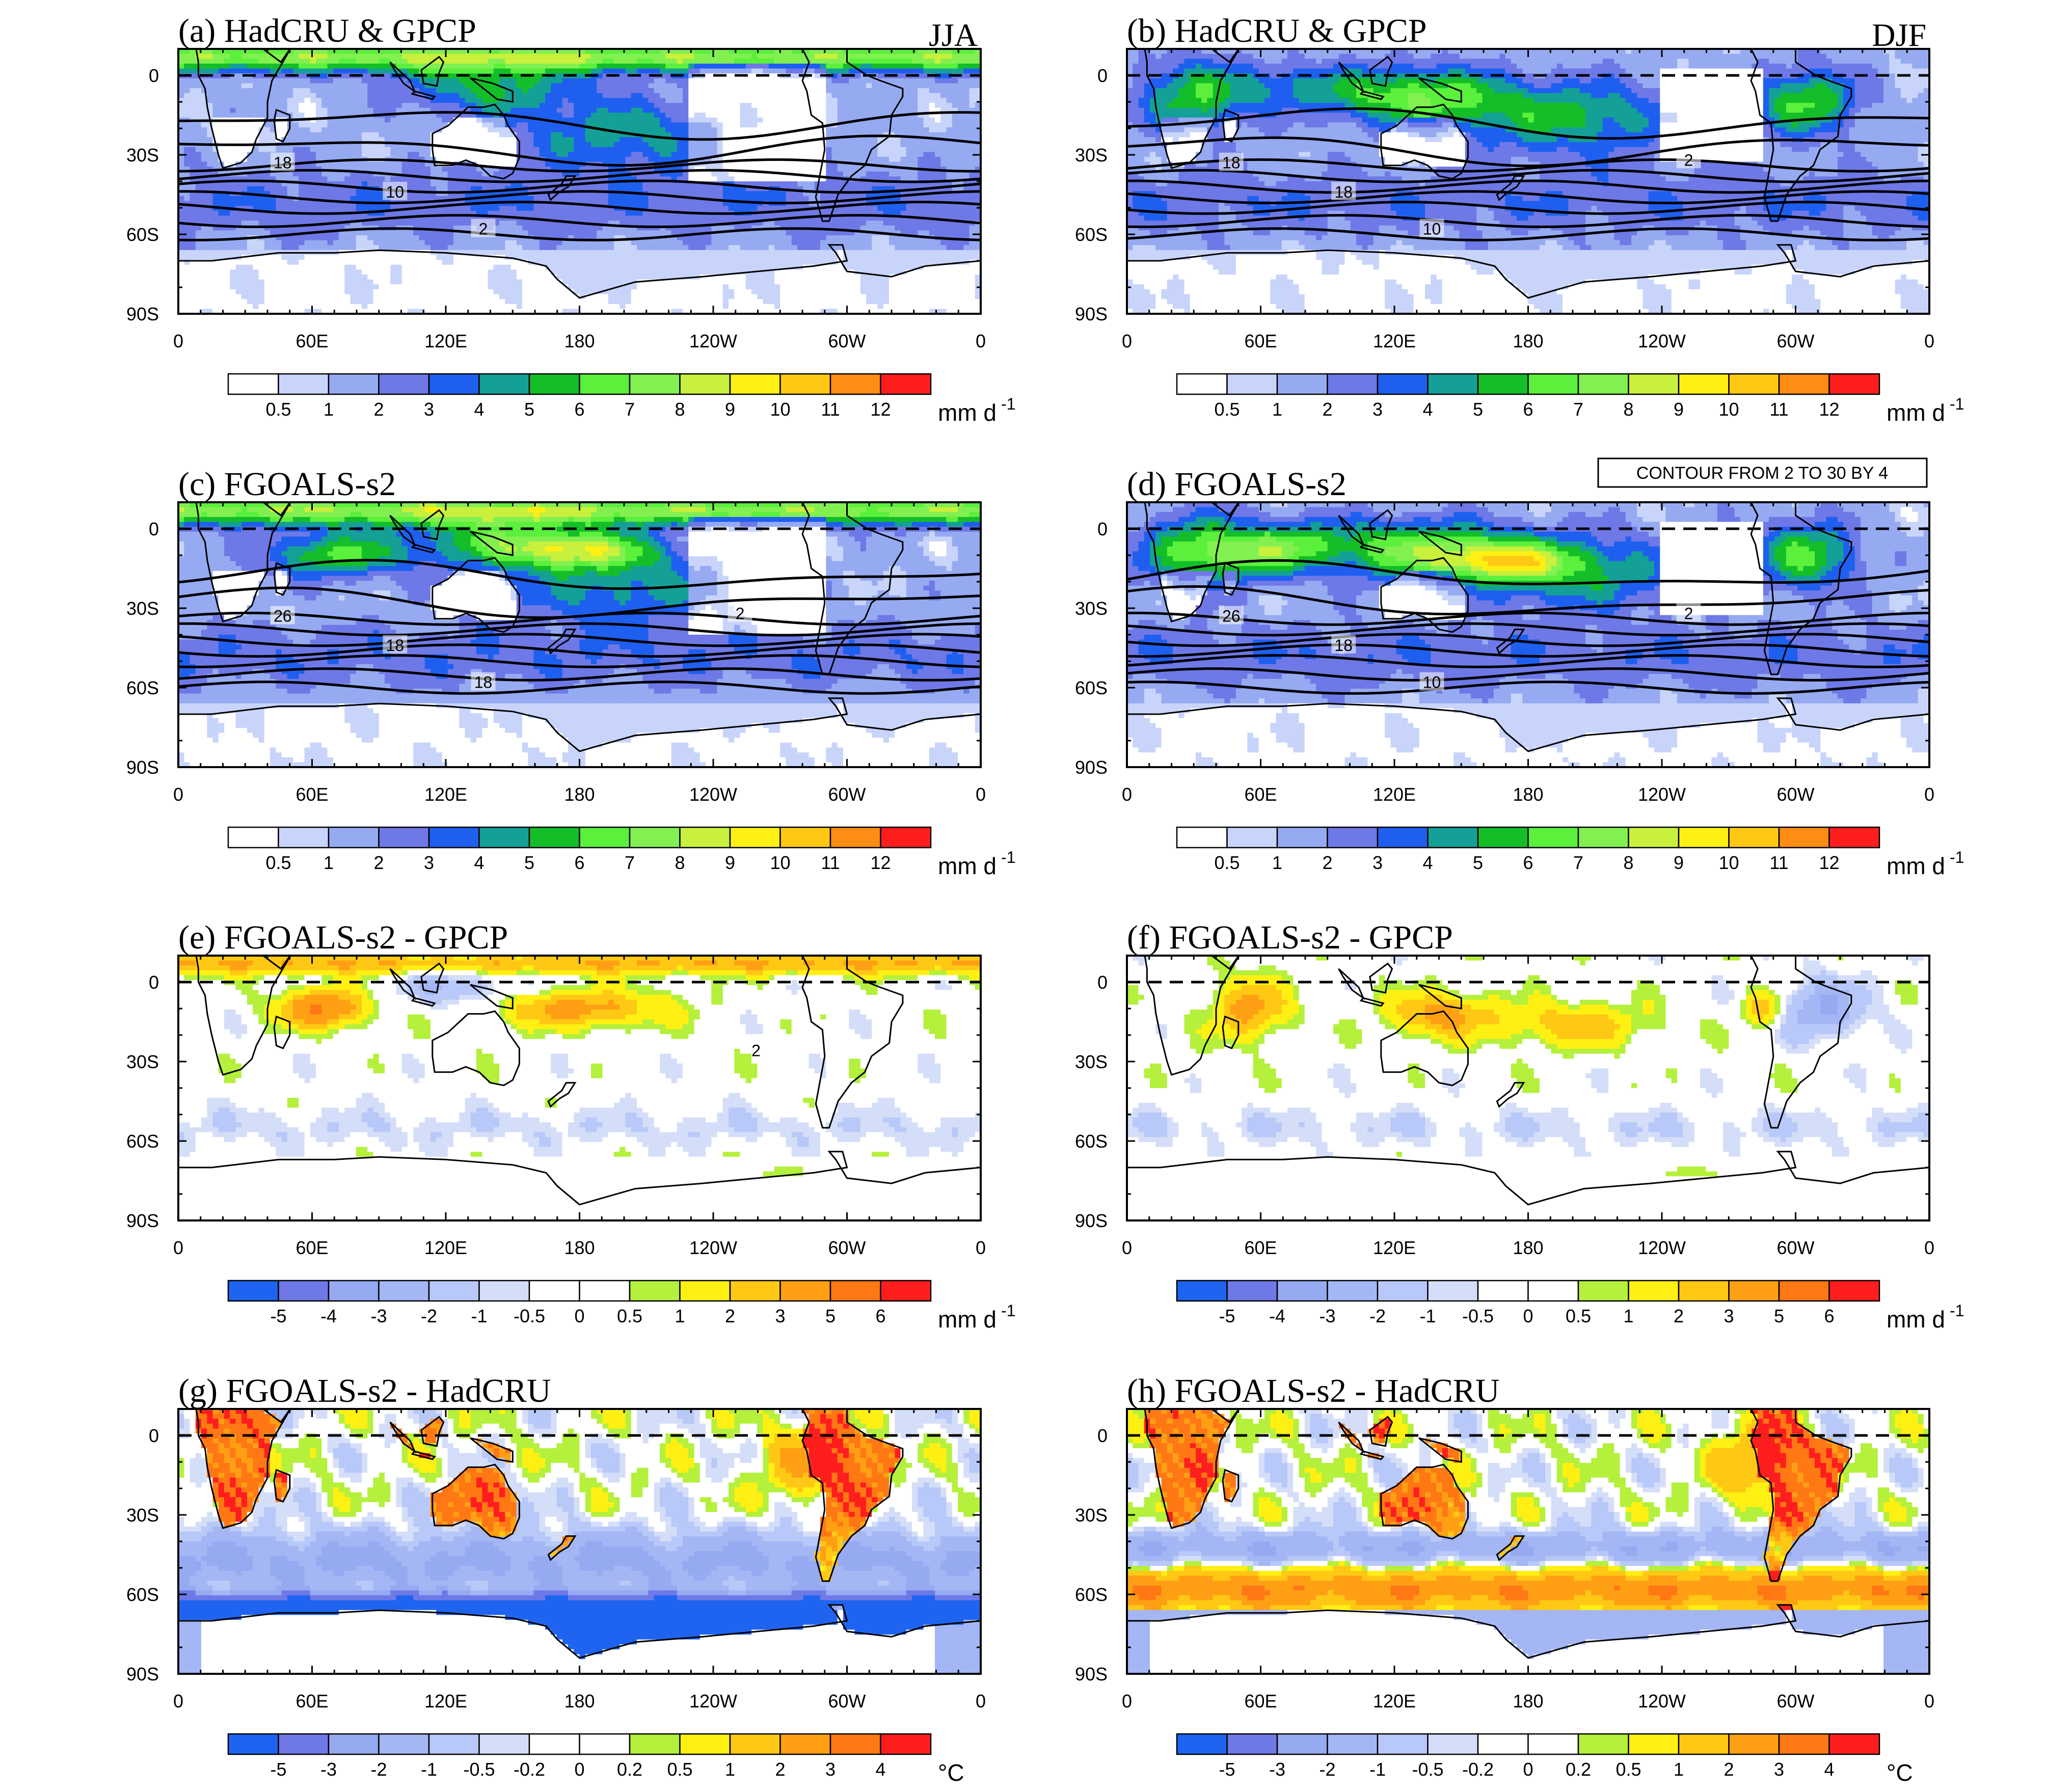 The height and width of the screenshot is (1792, 2046). What do you see at coordinates (967, 1320) in the screenshot?
I see `colorbar-unit: mm d` at bounding box center [967, 1320].